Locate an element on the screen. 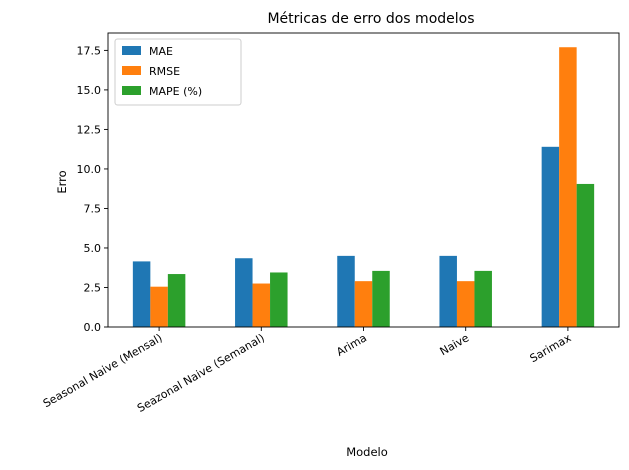  chart-title: Métricas de erro dos modelos is located at coordinates (370, 19).